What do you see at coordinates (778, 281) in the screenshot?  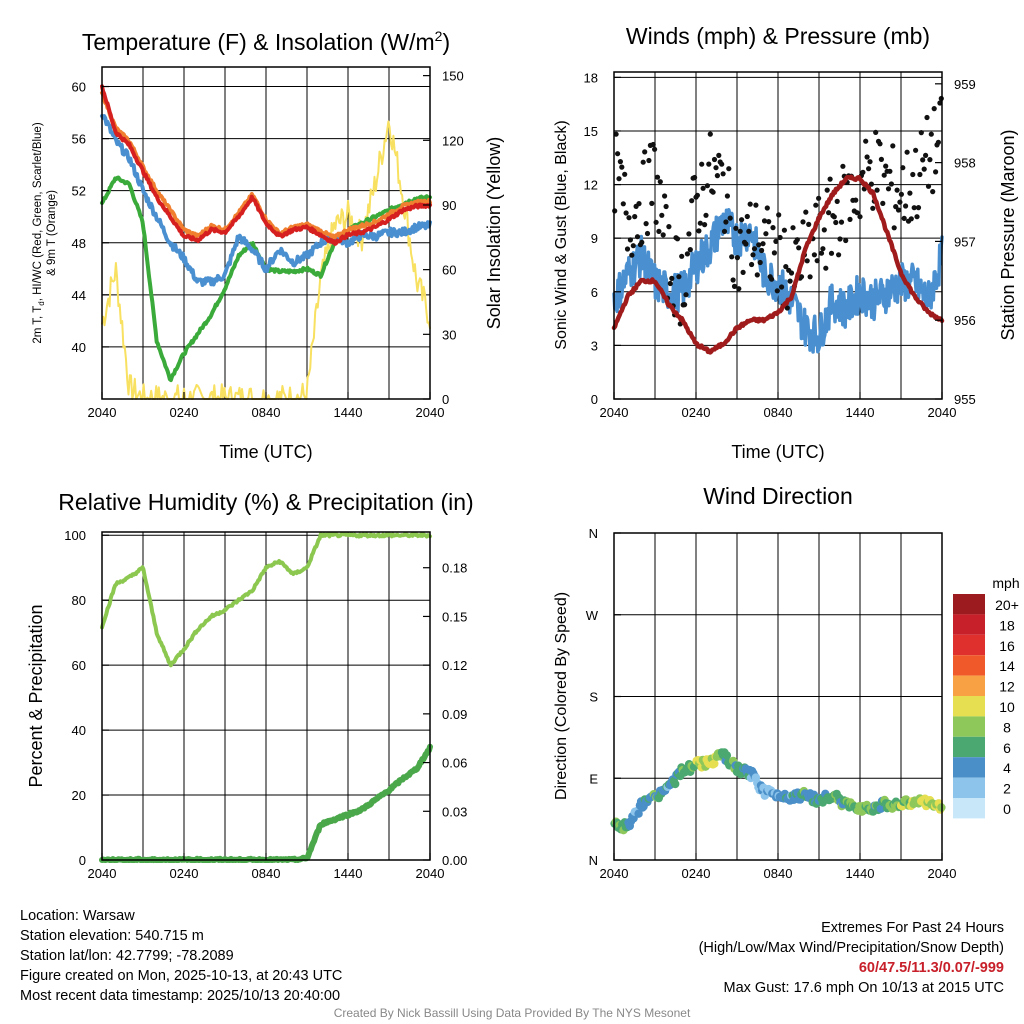 I see `sonic-wind-line` at bounding box center [778, 281].